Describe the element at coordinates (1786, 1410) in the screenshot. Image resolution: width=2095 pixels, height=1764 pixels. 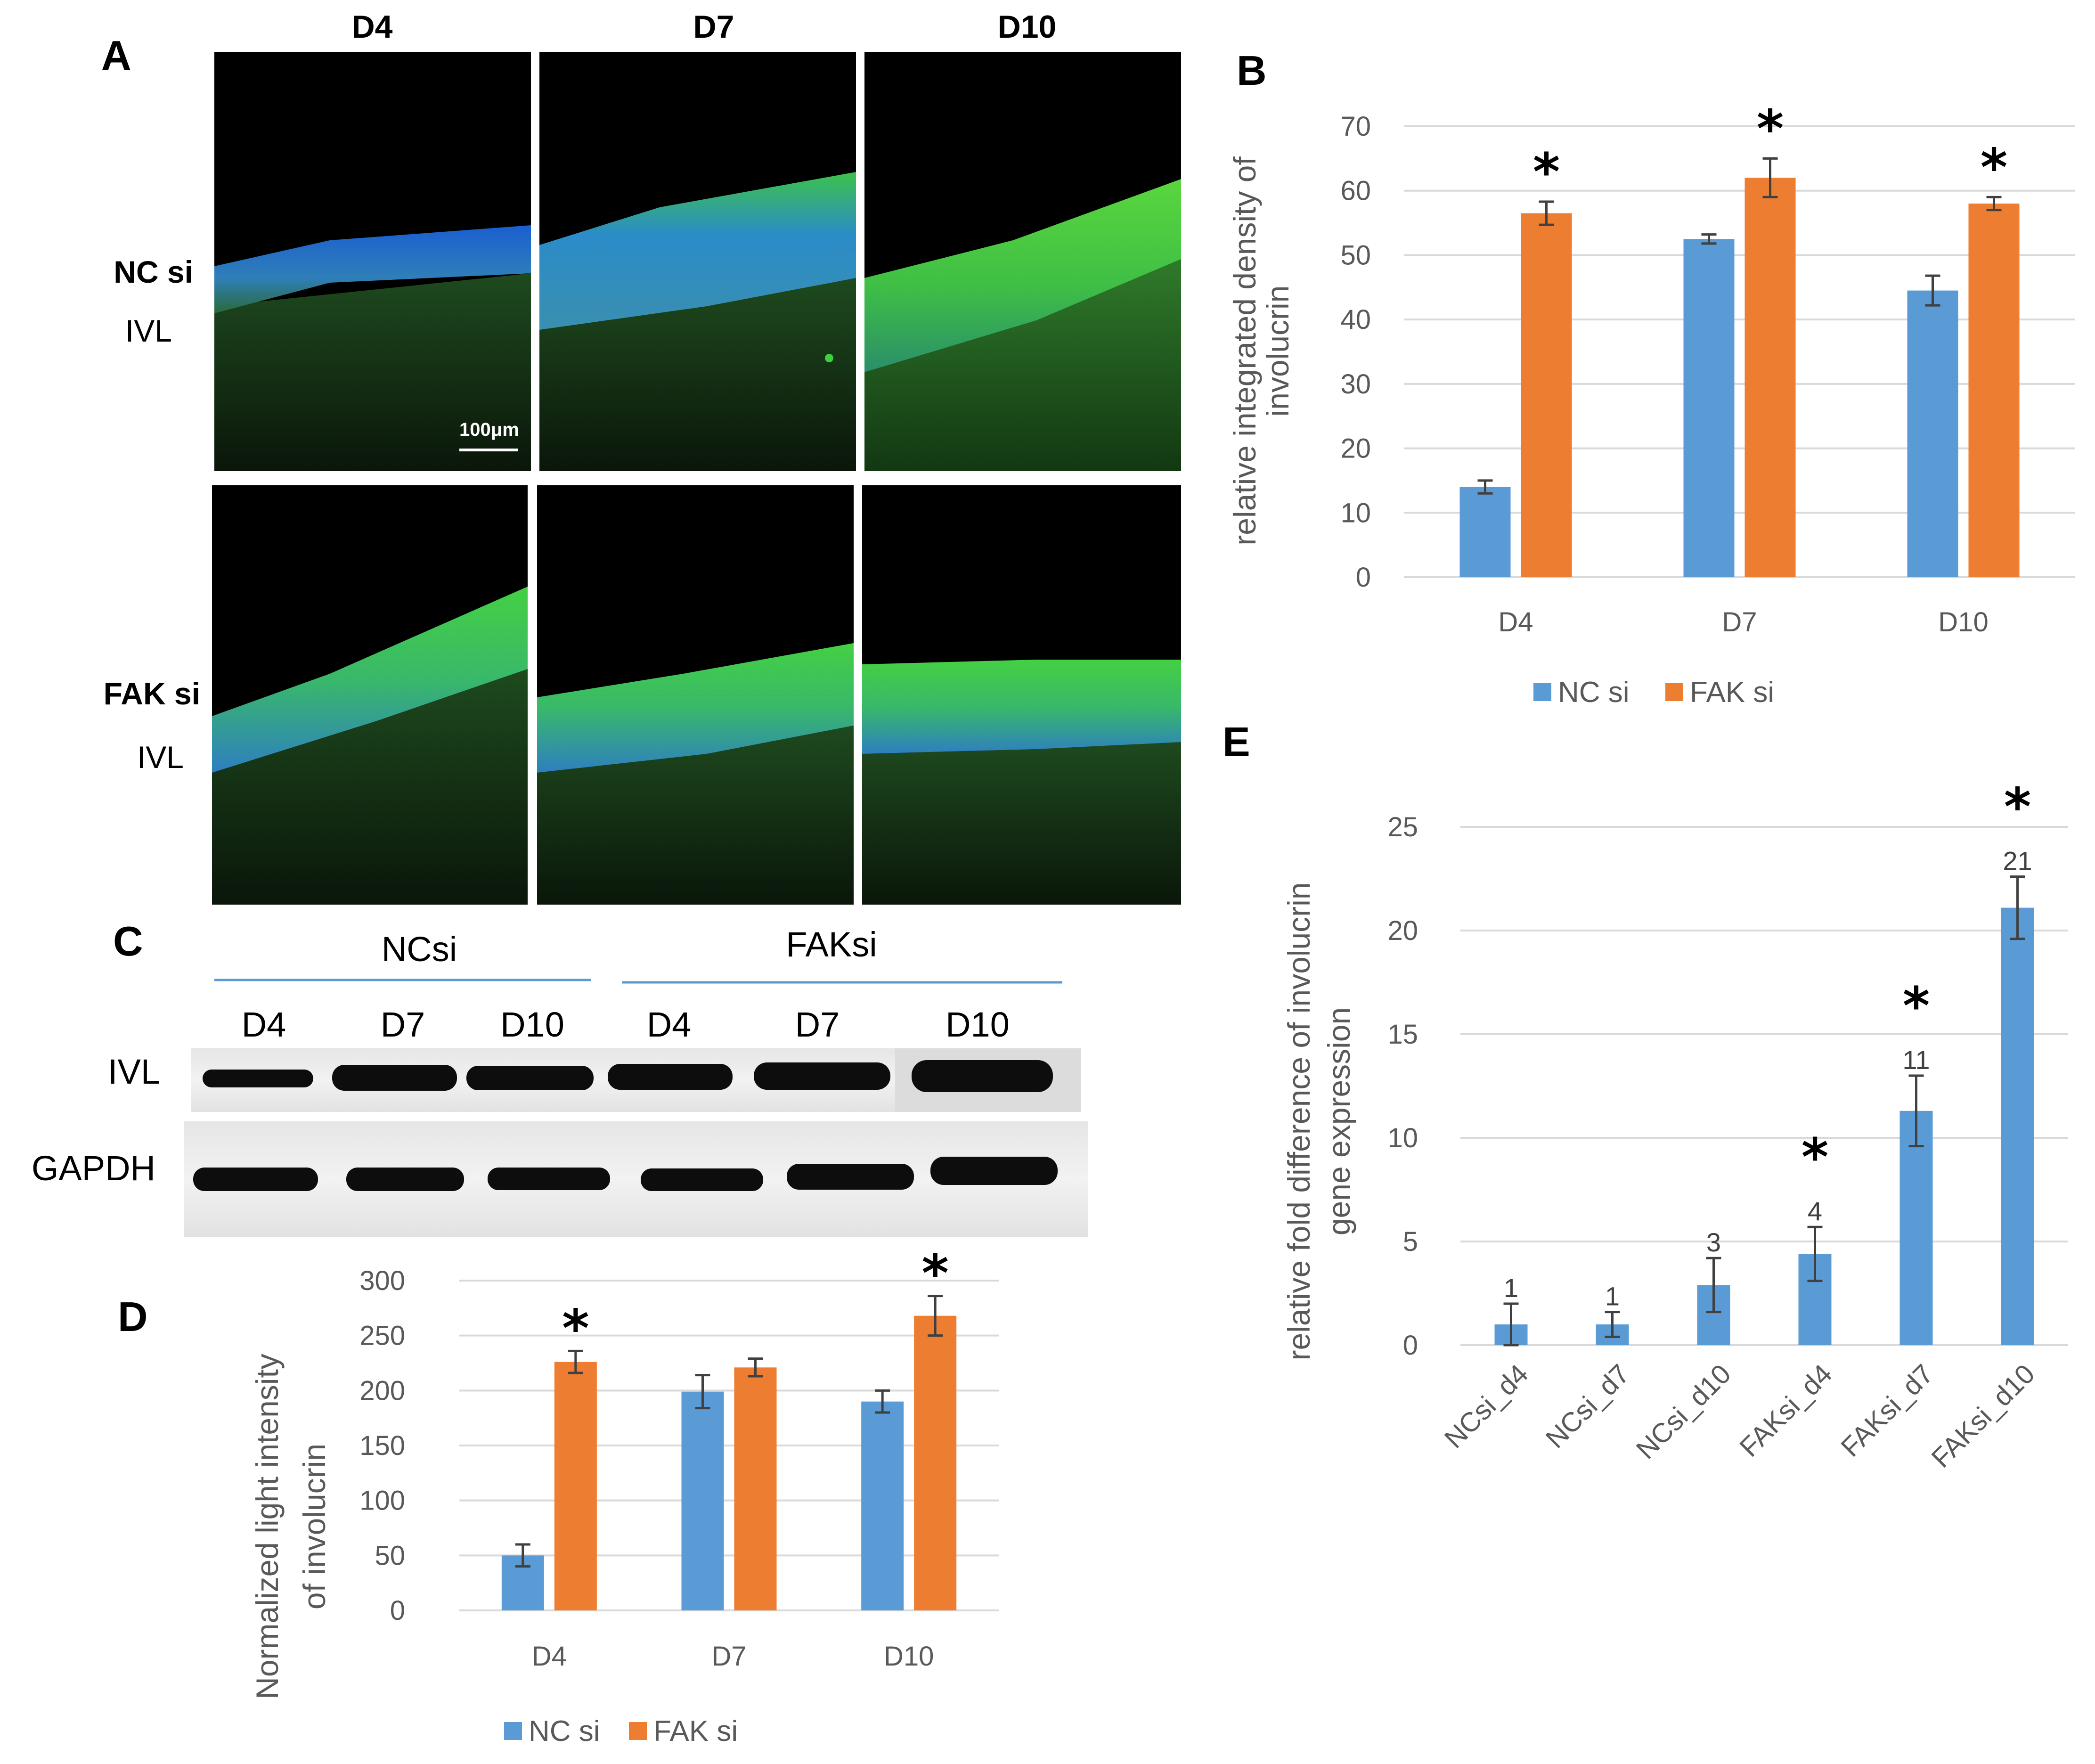
I see `x-category-label: FAKsi_d4` at that location.